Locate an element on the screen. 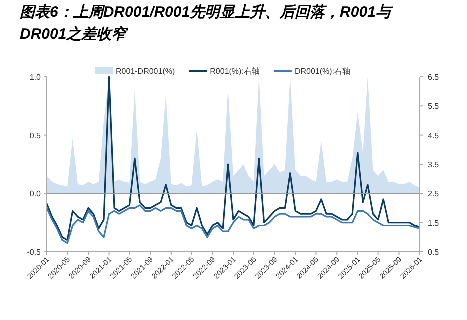 Image resolution: width=467 pixels, height=320 pixels. legend-label: DR001(%):右轴 is located at coordinates (322, 71).